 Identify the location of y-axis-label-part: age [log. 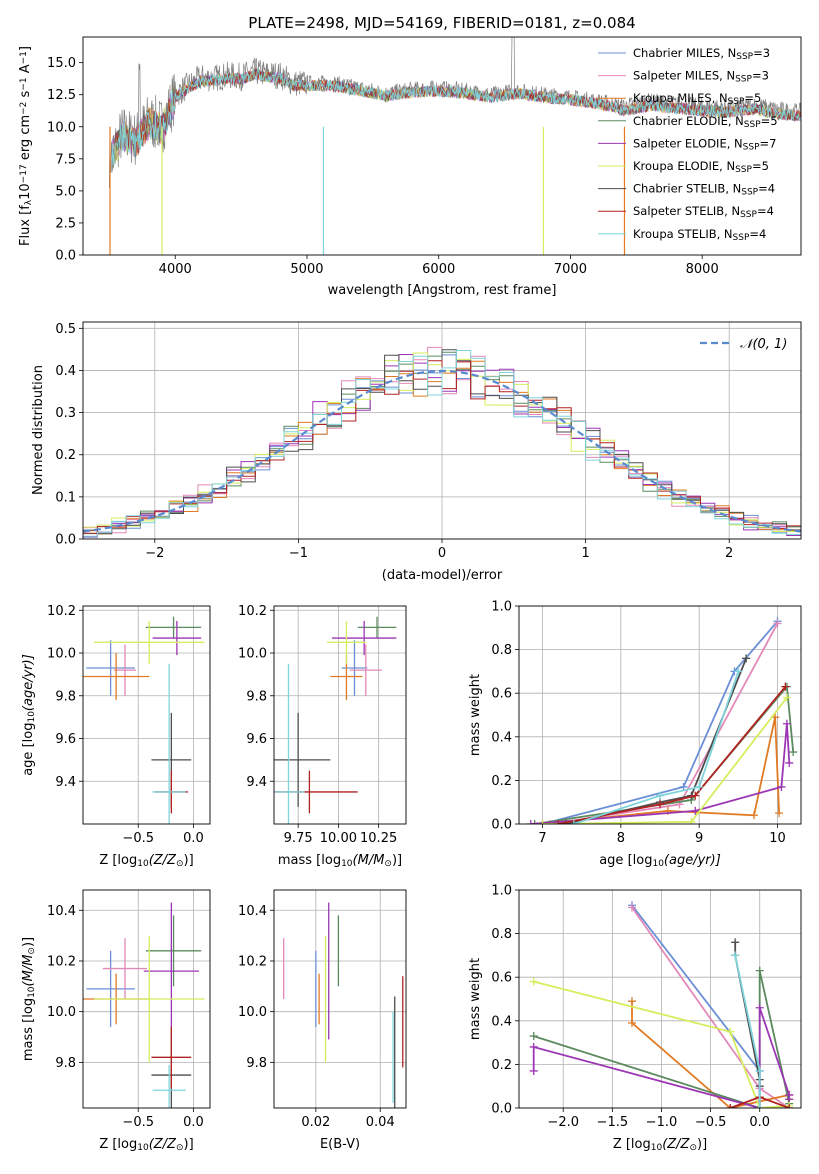
(28, 749).